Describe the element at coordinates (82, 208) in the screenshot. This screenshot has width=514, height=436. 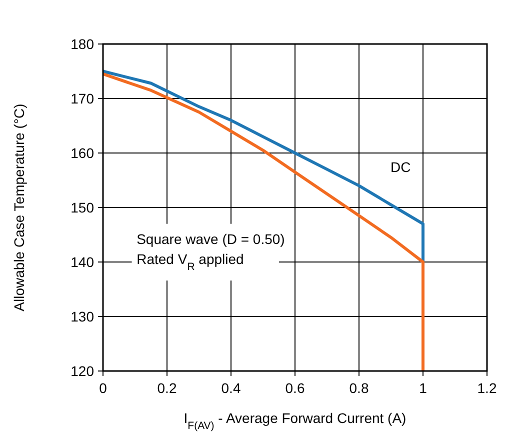
I see `y-tick-label: 150` at that location.